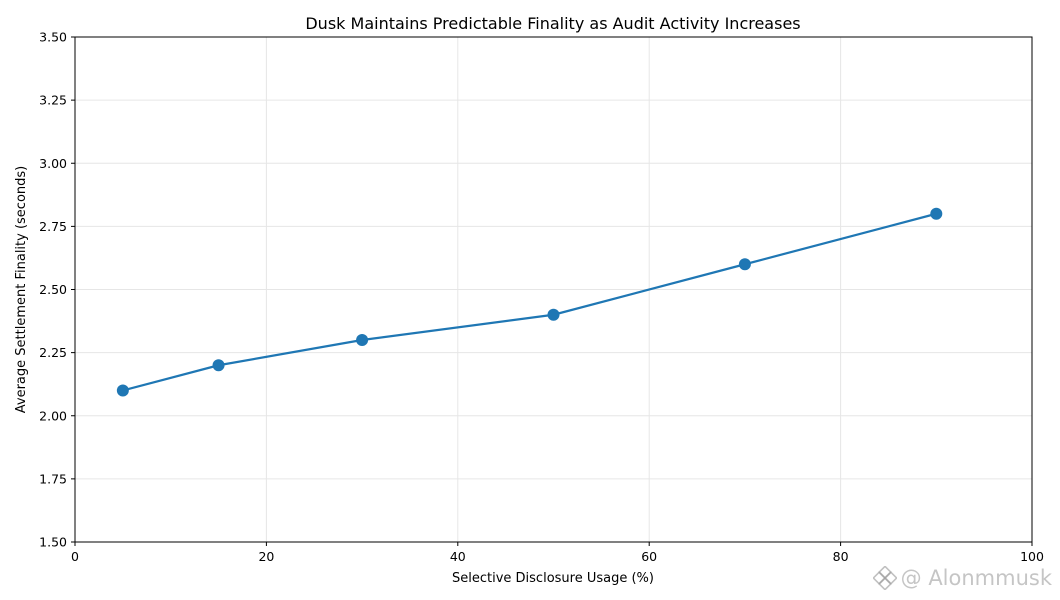 The image size is (1060, 600). I want to click on x-tick-label: 40, so click(458, 556).